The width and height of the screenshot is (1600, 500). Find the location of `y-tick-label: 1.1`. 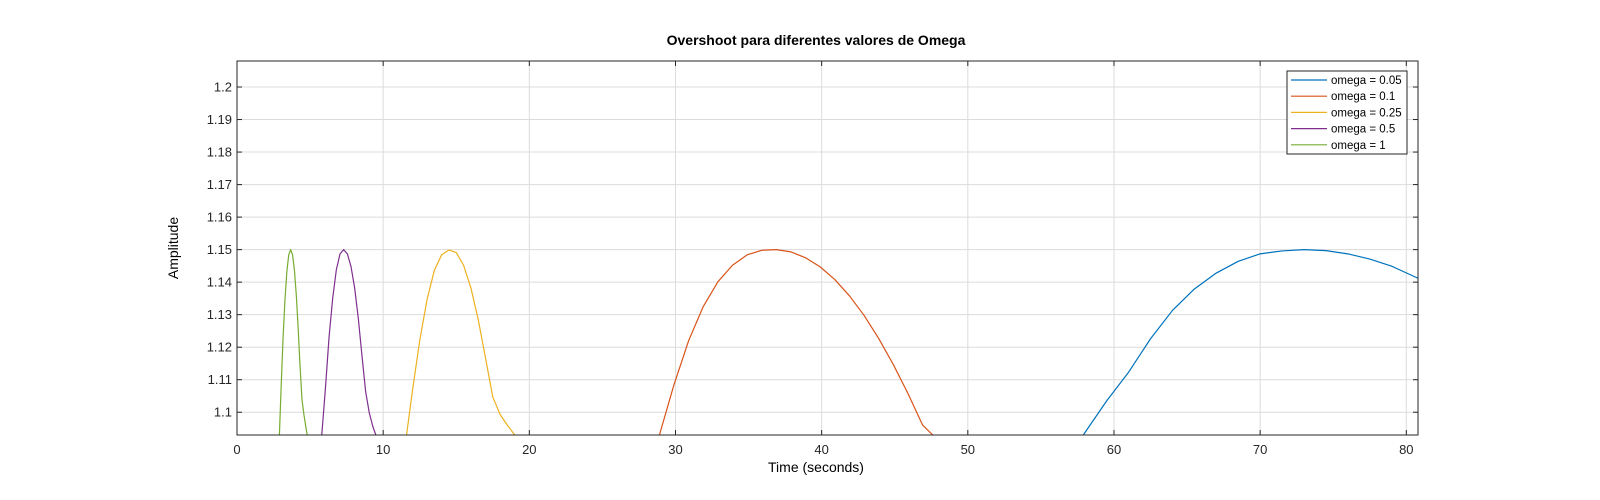

y-tick-label: 1.1 is located at coordinates (223, 412).